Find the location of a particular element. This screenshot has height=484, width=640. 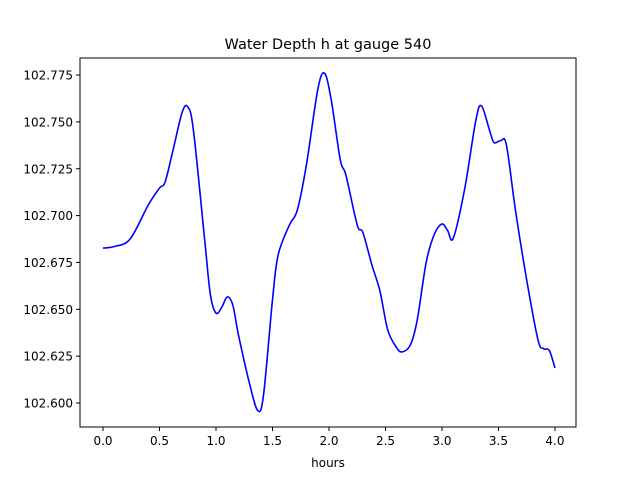

x-tick-label: 1.0 is located at coordinates (215, 441).